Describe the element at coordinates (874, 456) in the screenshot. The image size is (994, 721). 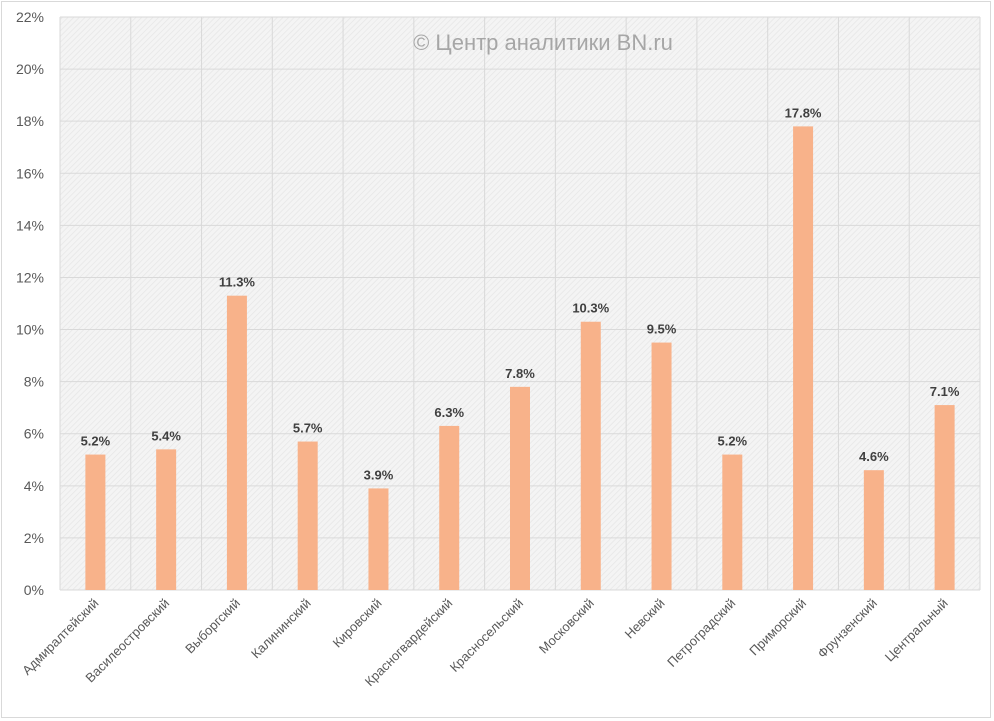
I see `data-label: 4.6%` at that location.